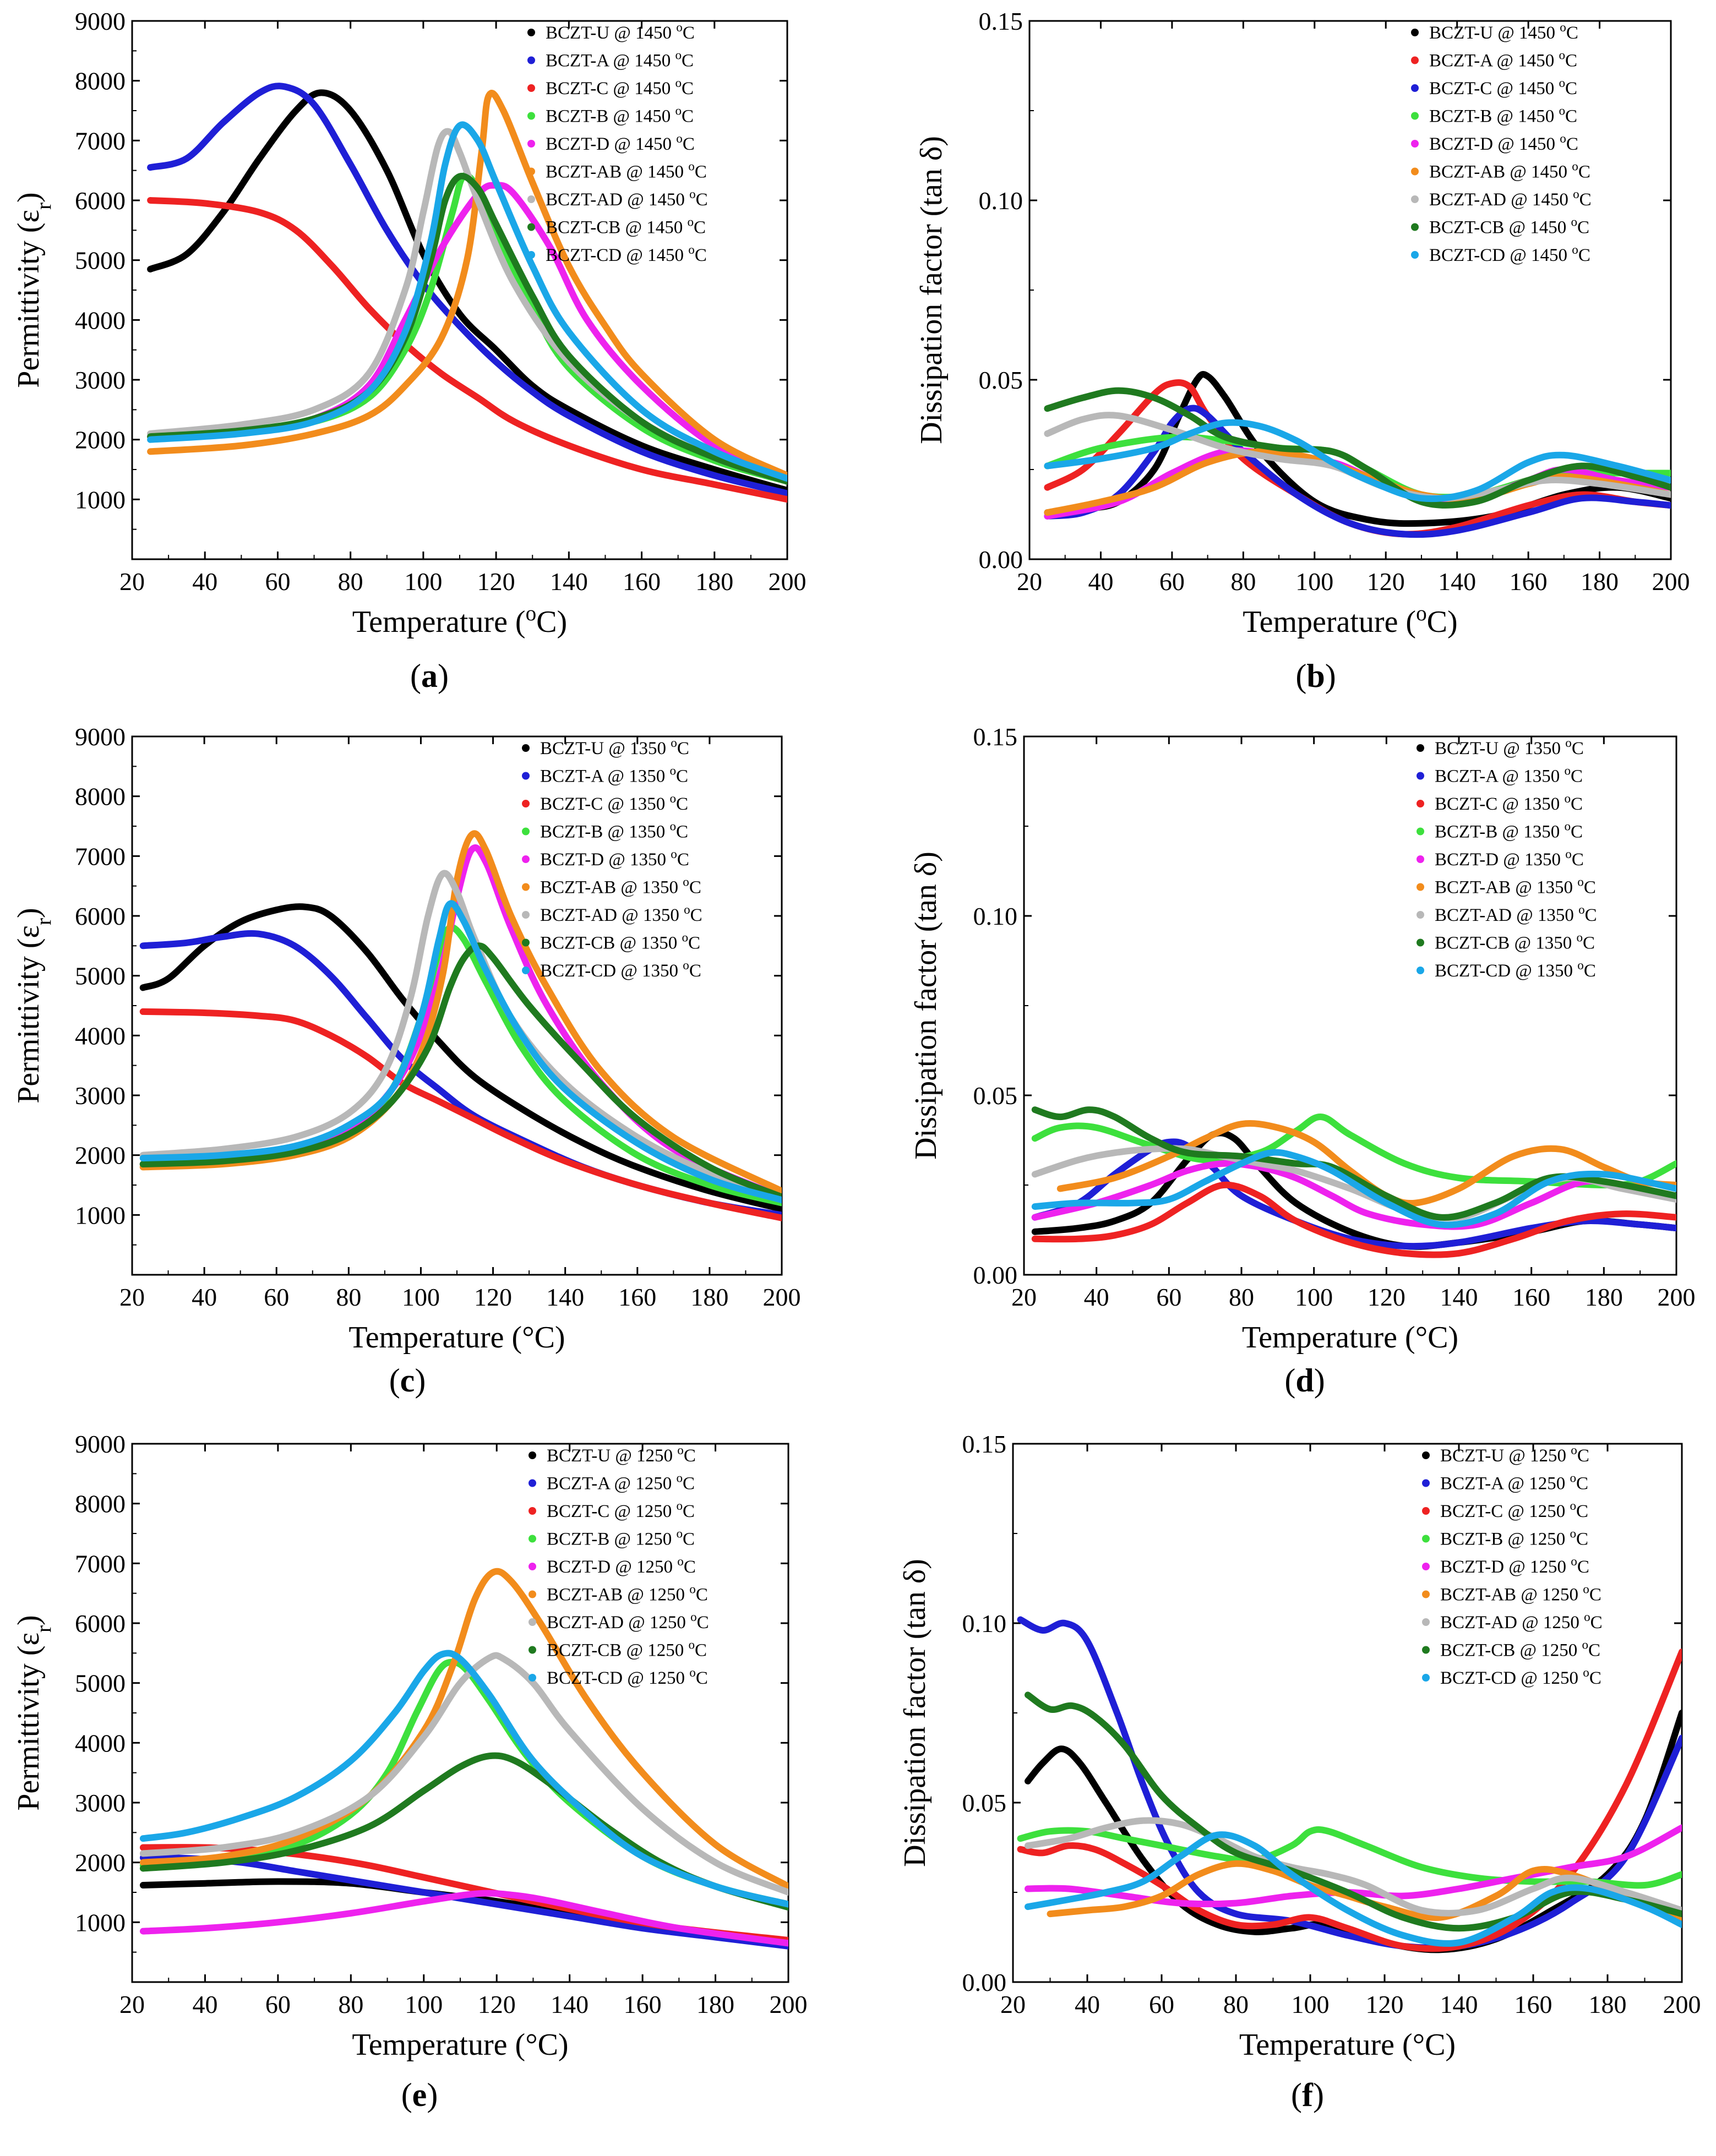  Describe the element at coordinates (1304, 1380) in the screenshot. I see `panel-label: (d)` at that location.